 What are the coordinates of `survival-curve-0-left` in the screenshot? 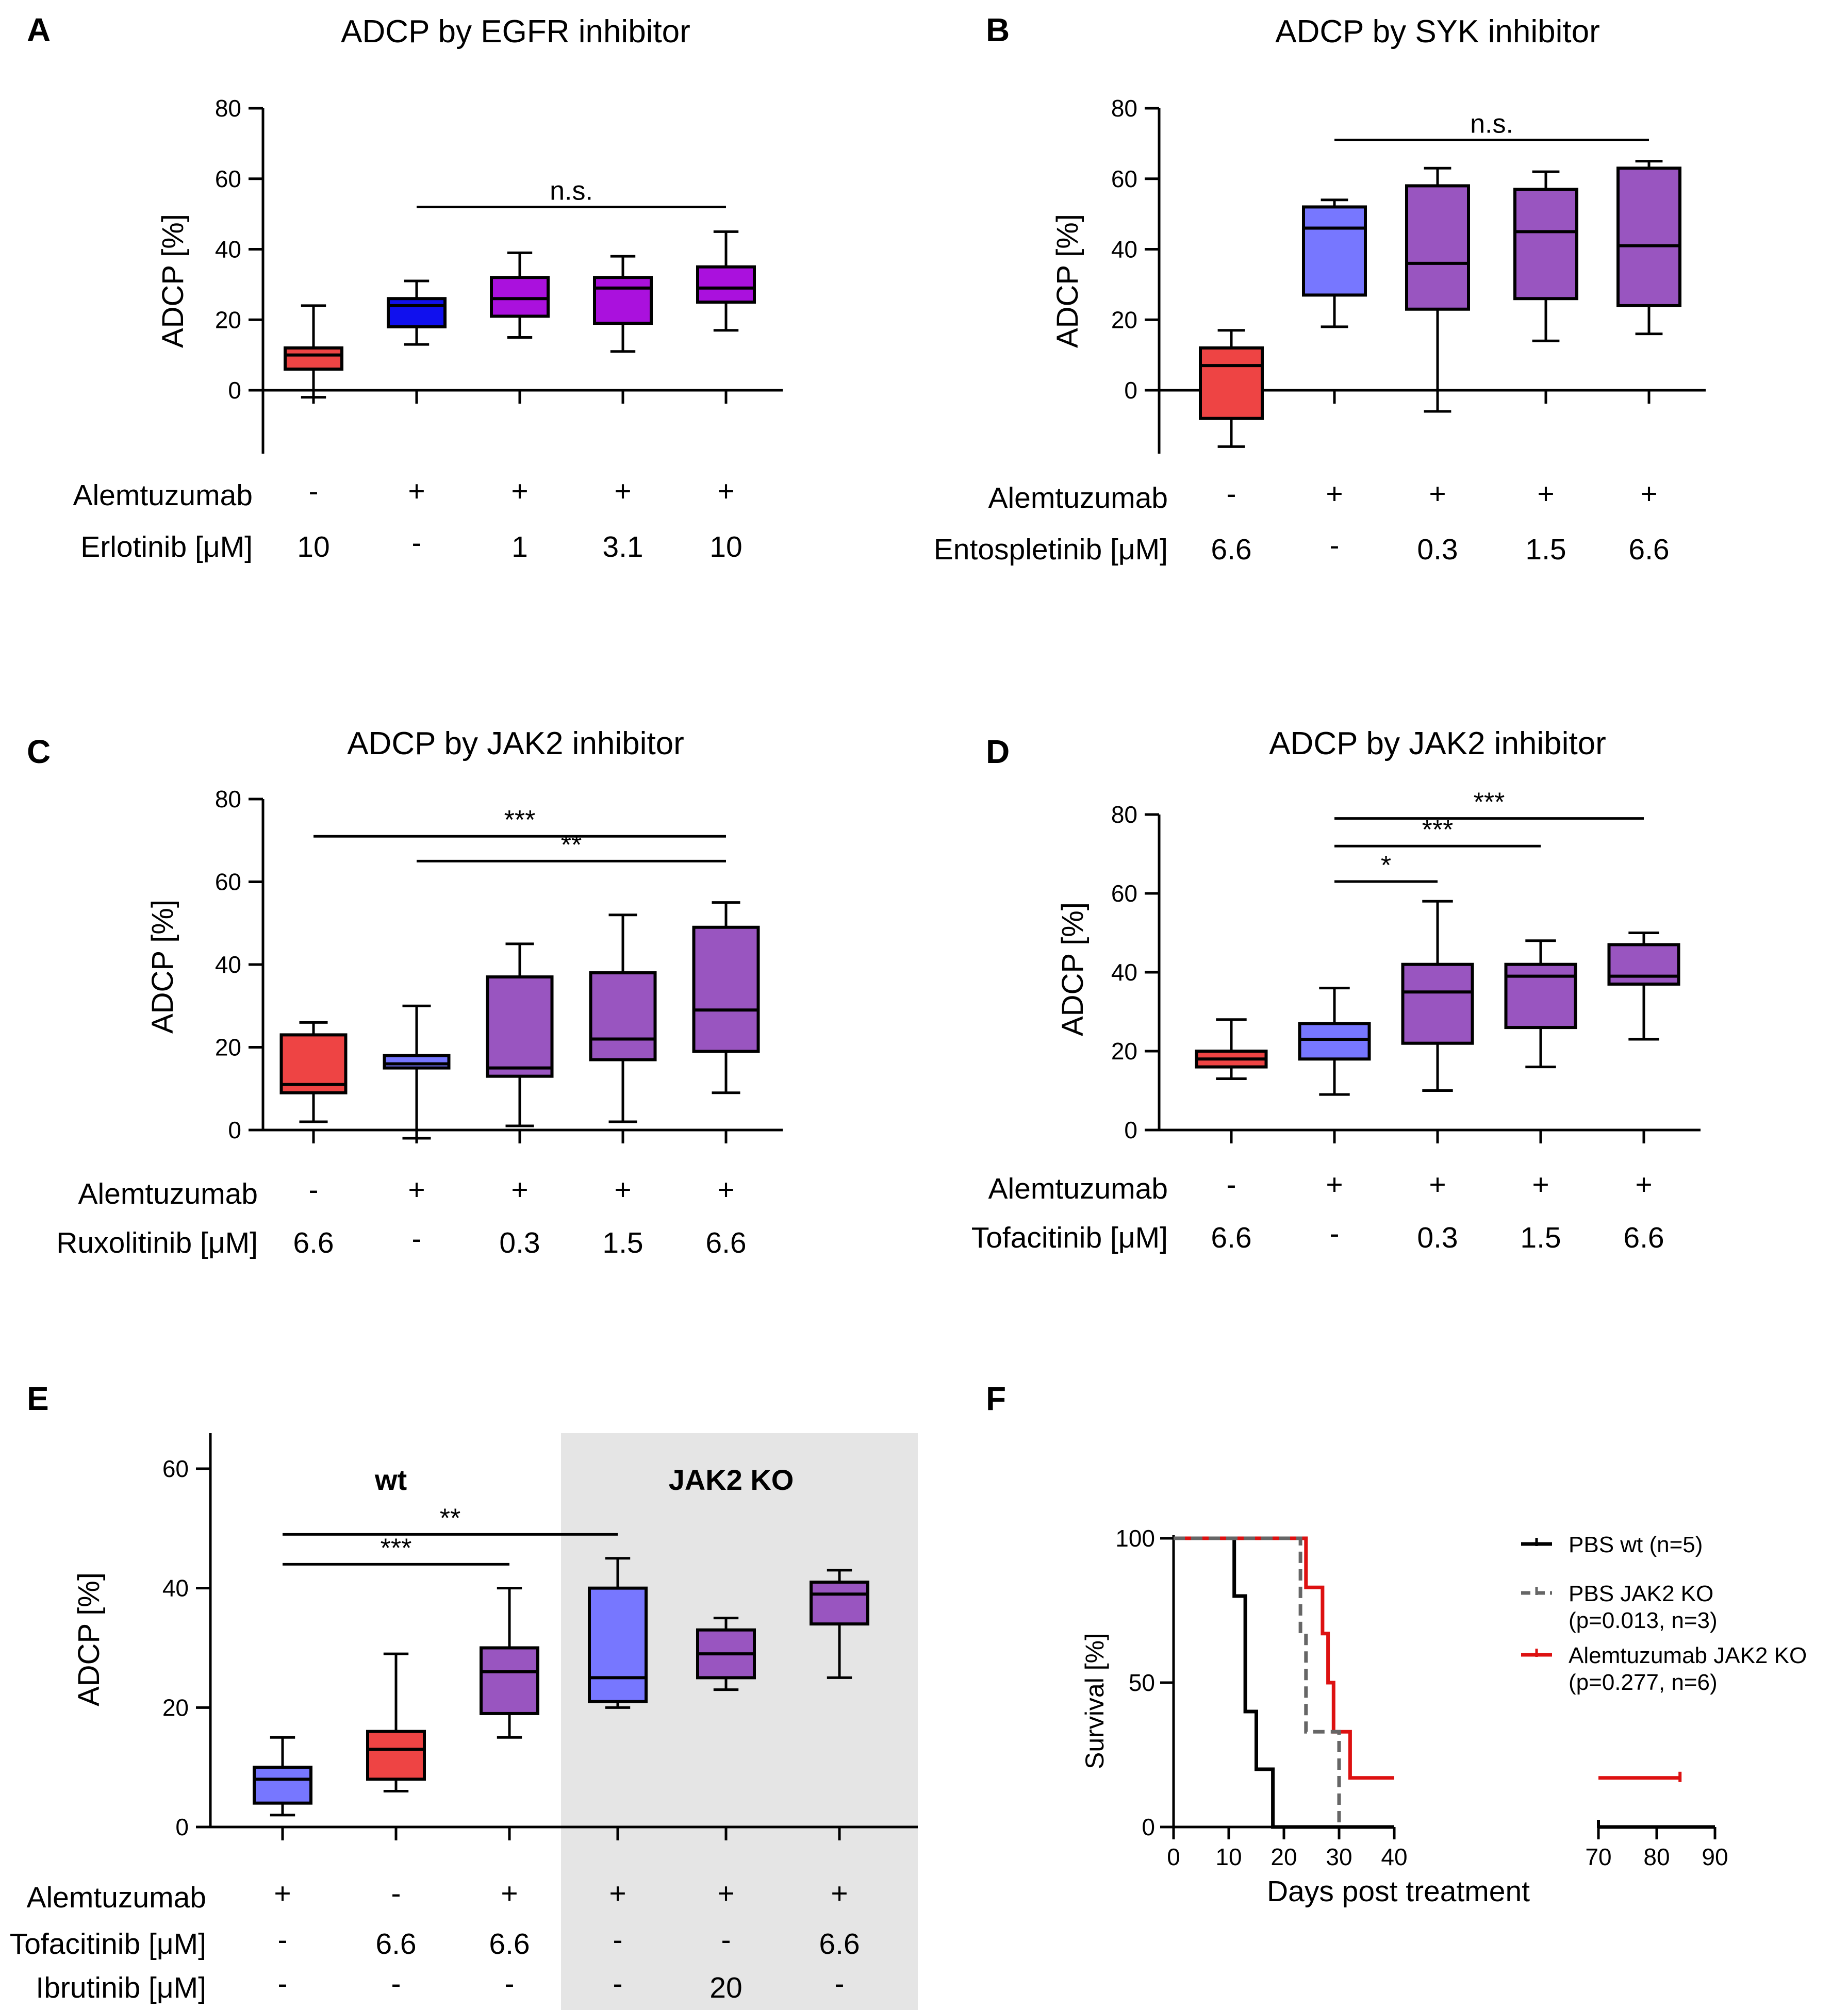 It's located at (1284, 1682).